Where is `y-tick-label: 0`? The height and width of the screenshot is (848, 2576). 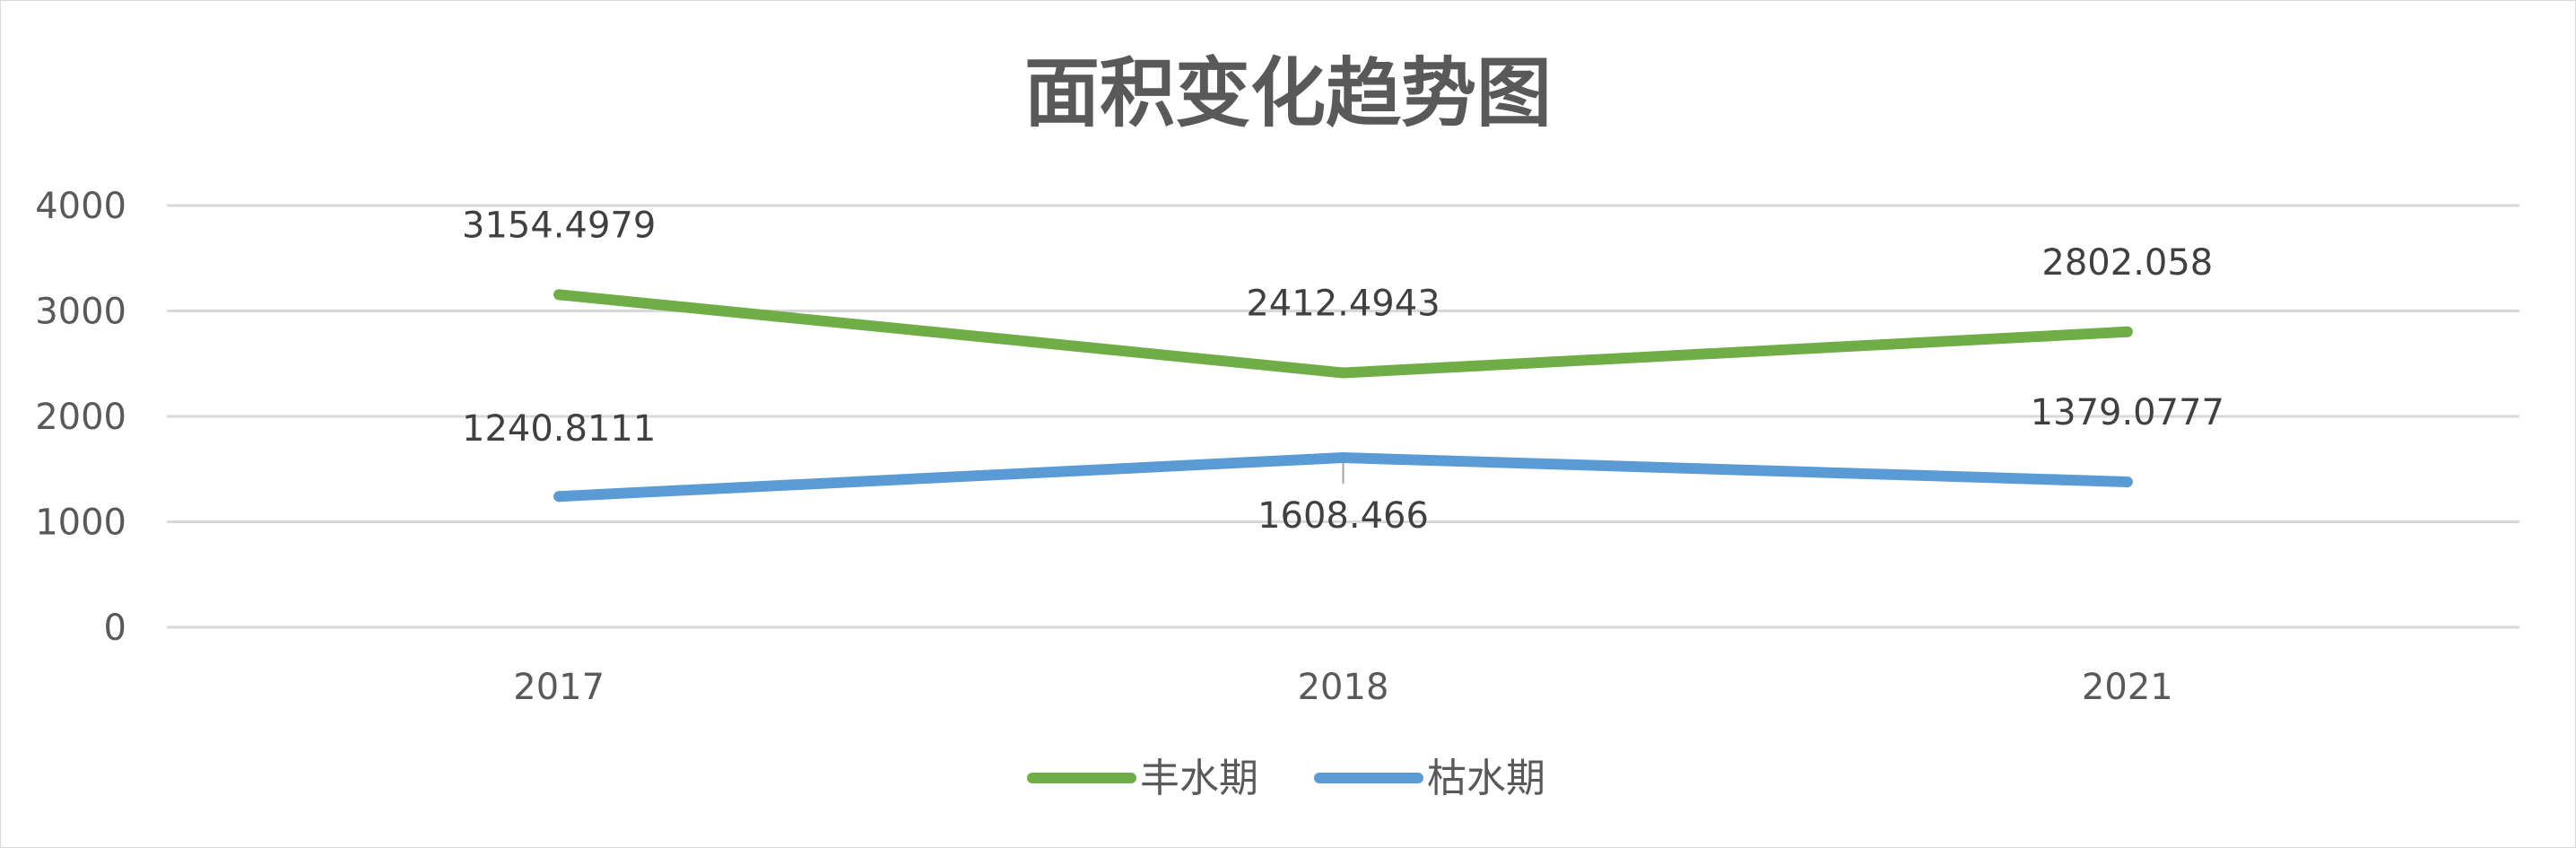
y-tick-label: 0 is located at coordinates (115, 628).